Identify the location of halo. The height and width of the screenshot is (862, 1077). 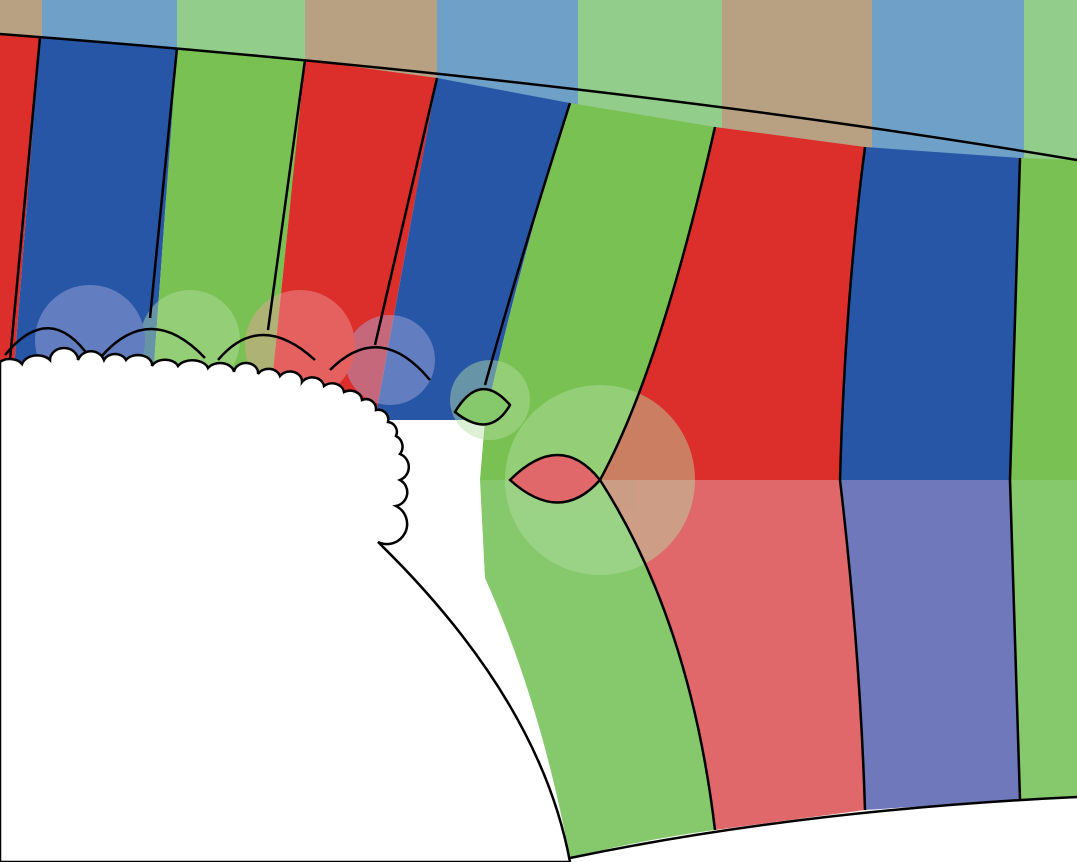
(390, 360).